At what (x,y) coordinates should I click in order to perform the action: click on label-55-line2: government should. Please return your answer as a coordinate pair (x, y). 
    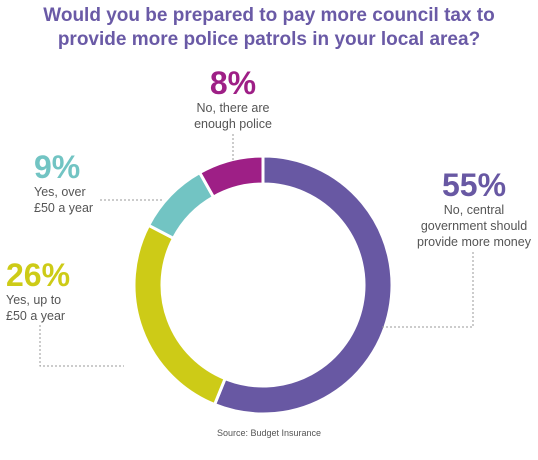
    Looking at the image, I should click on (474, 226).